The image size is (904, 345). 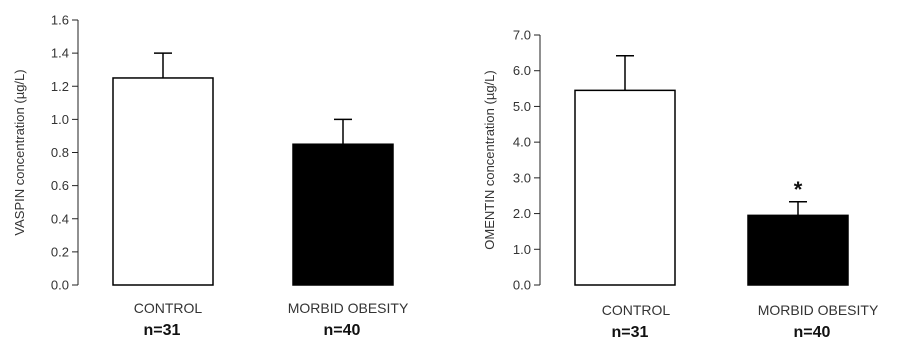 What do you see at coordinates (60, 251) in the screenshot?
I see `y-tick-label: 0.2` at bounding box center [60, 251].